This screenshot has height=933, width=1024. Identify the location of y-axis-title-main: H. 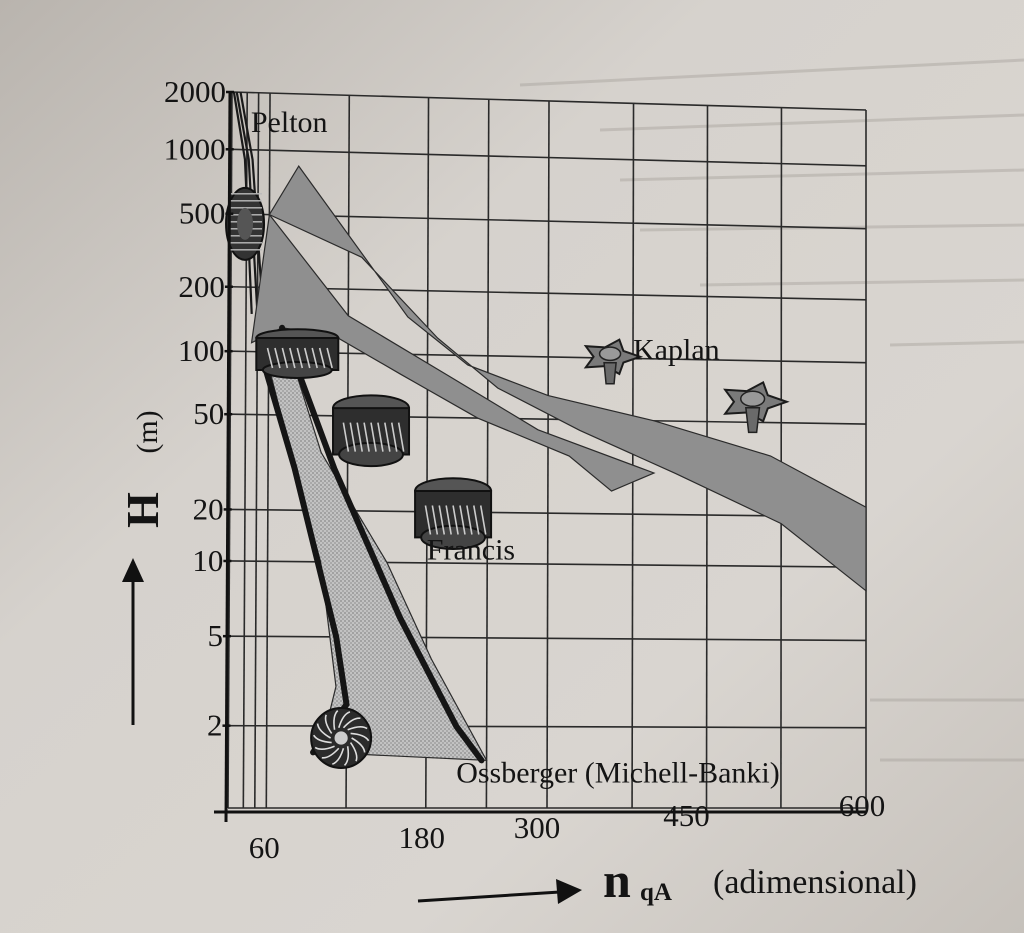
(142, 510).